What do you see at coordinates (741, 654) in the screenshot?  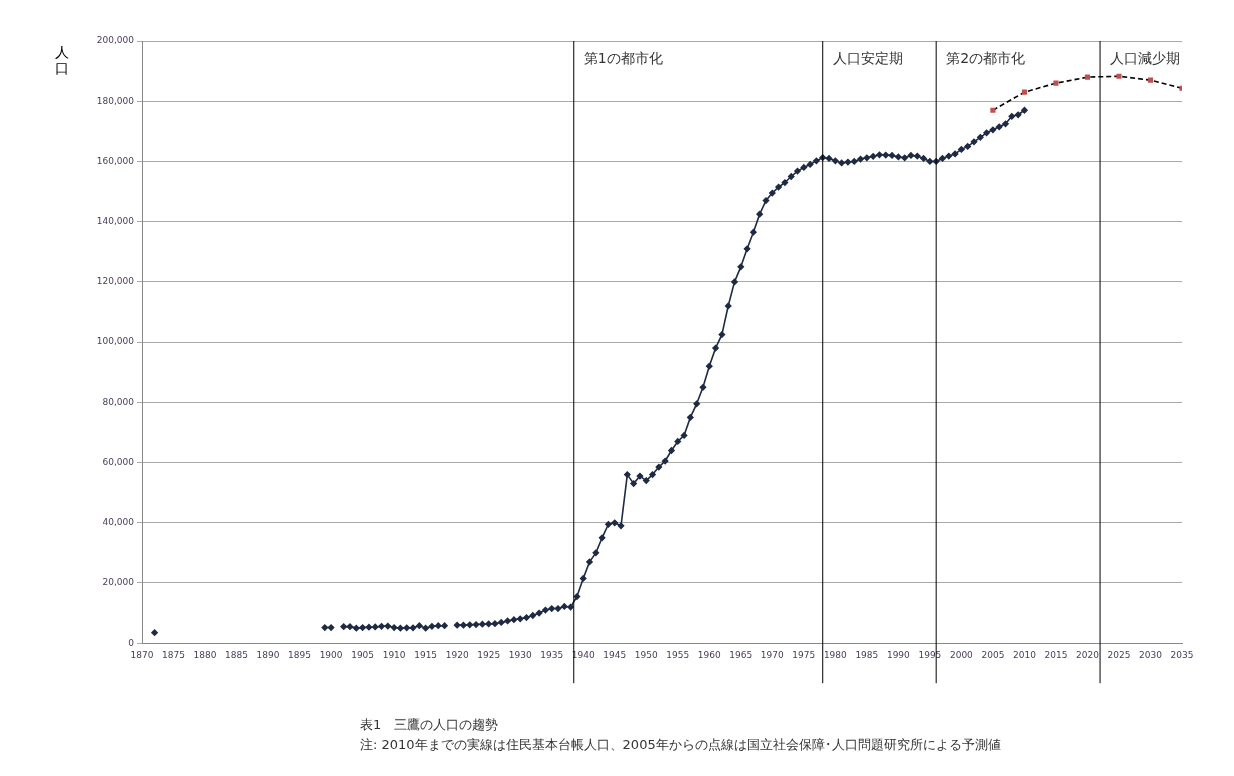 I see `x-tick-label: 1965` at bounding box center [741, 654].